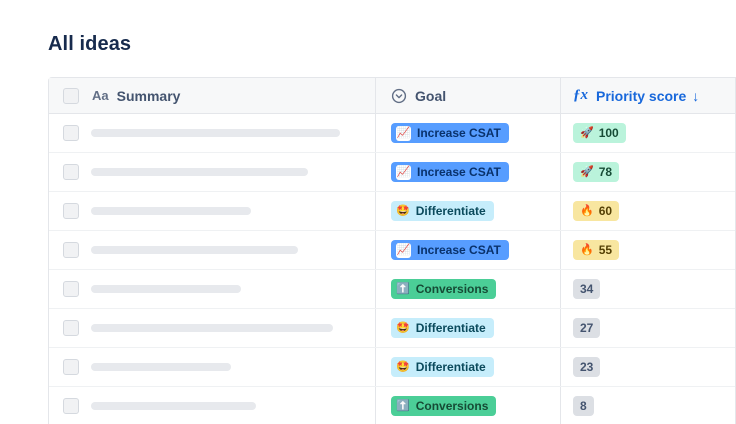  I want to click on priority-score-cell: 🔥 55, so click(648, 250).